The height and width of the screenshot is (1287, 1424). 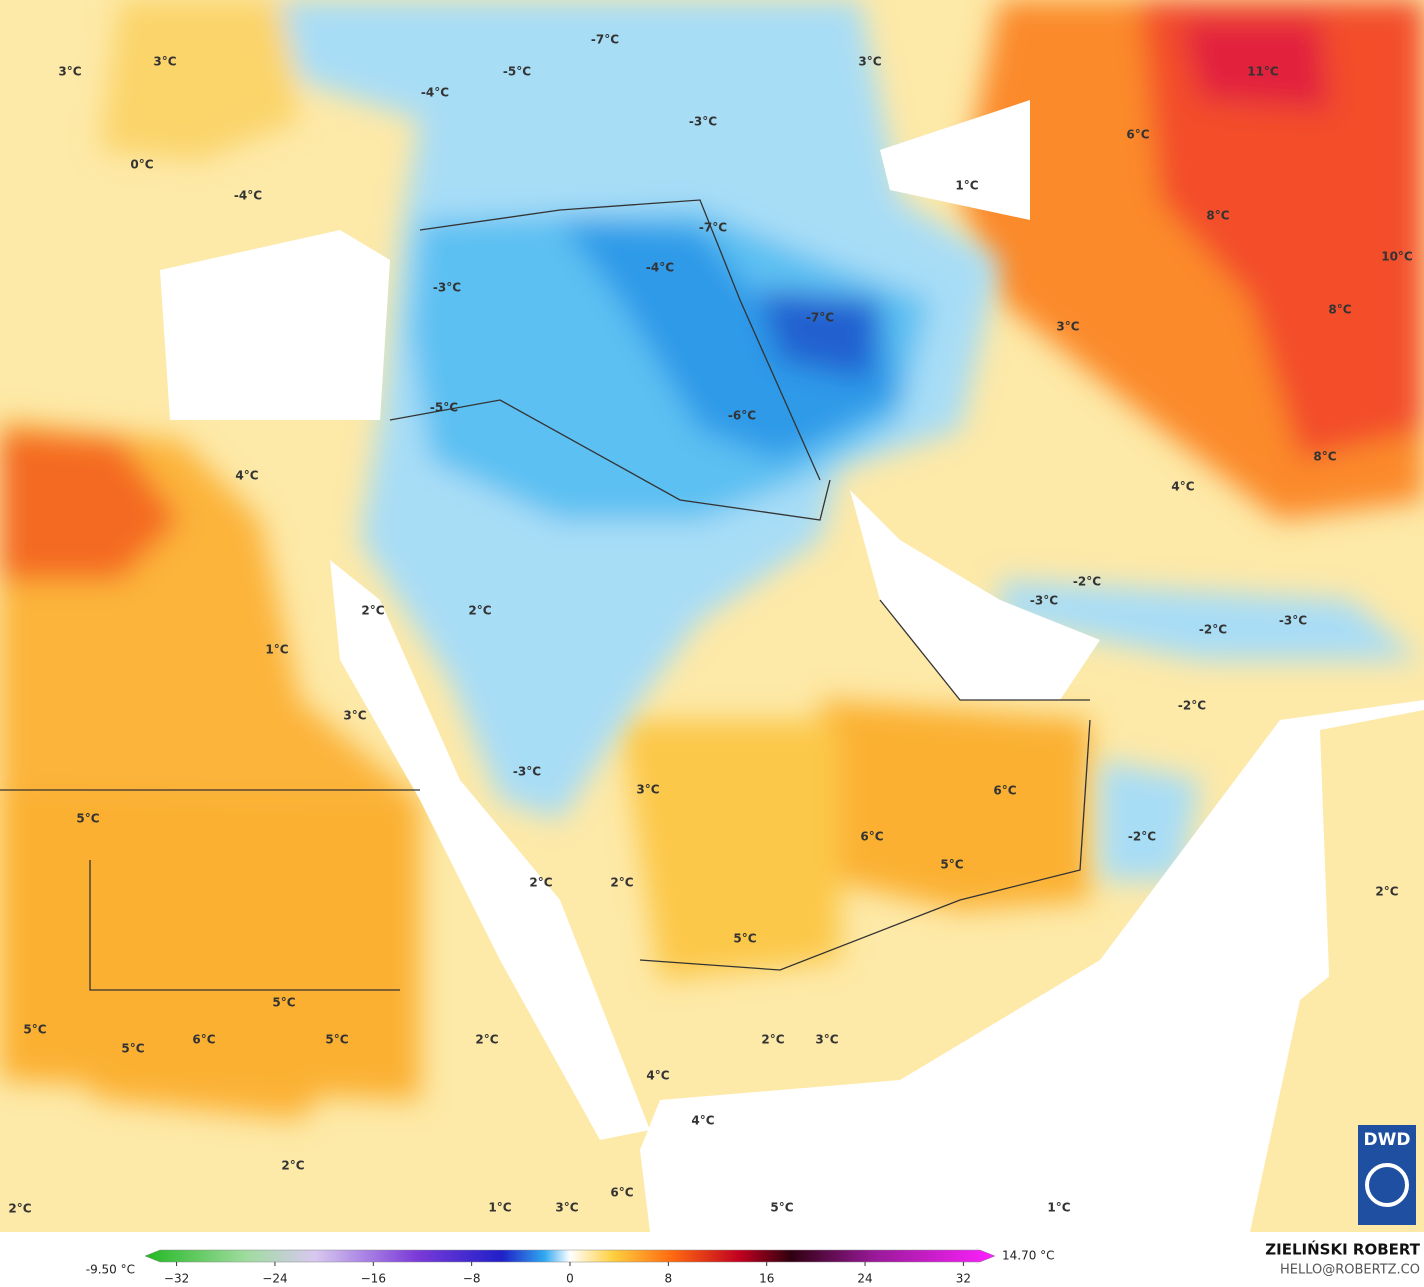 What do you see at coordinates (110, 1270) in the screenshot?
I see `legend-min: -9.50 °C` at bounding box center [110, 1270].